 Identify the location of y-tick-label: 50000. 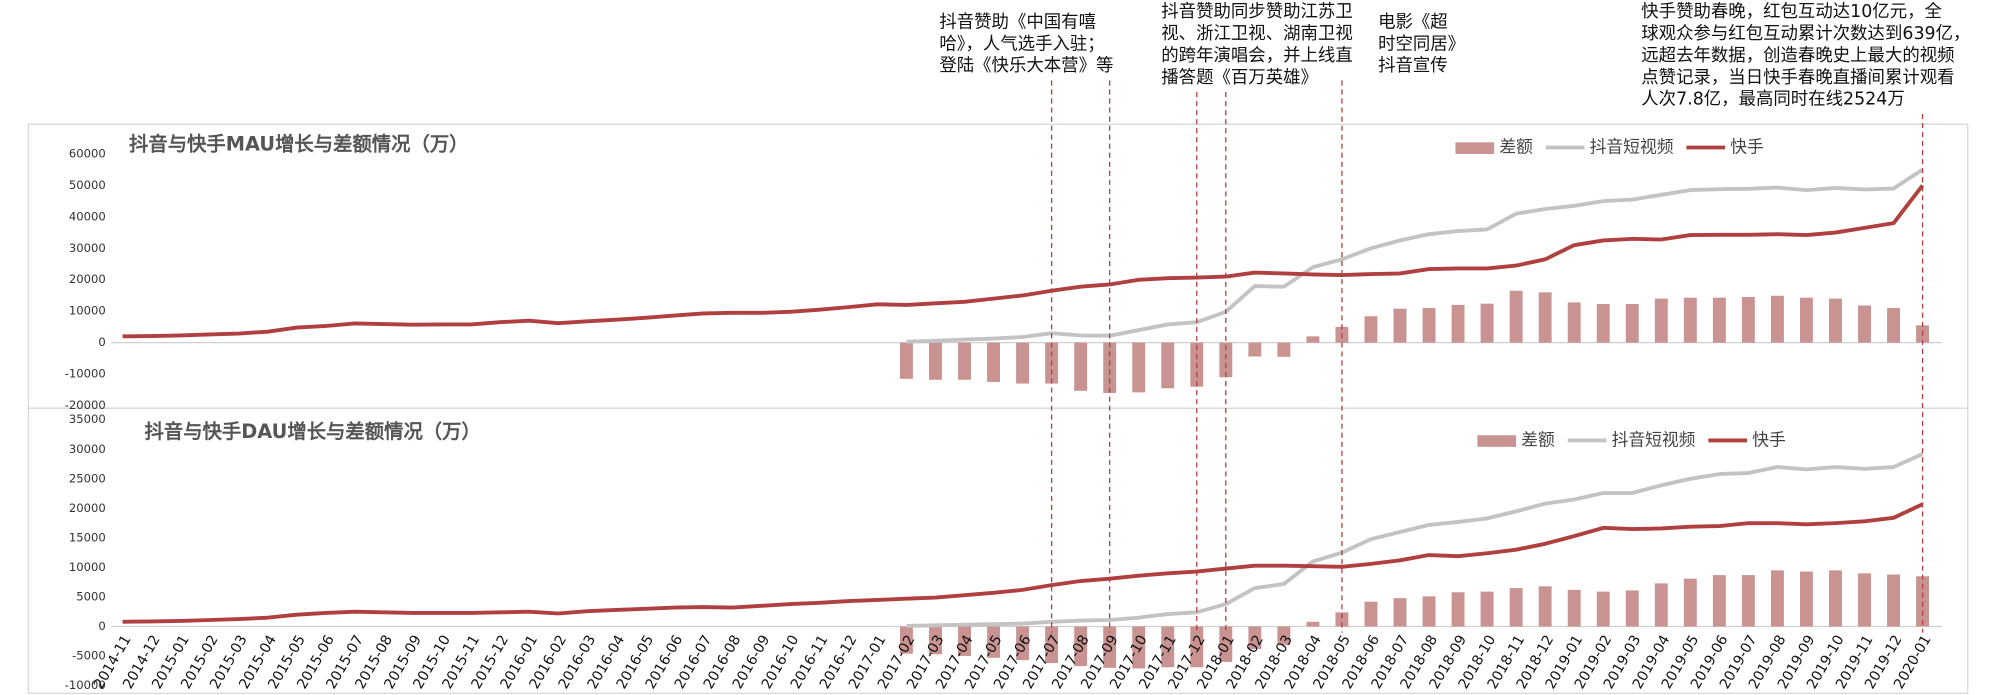
(87, 185).